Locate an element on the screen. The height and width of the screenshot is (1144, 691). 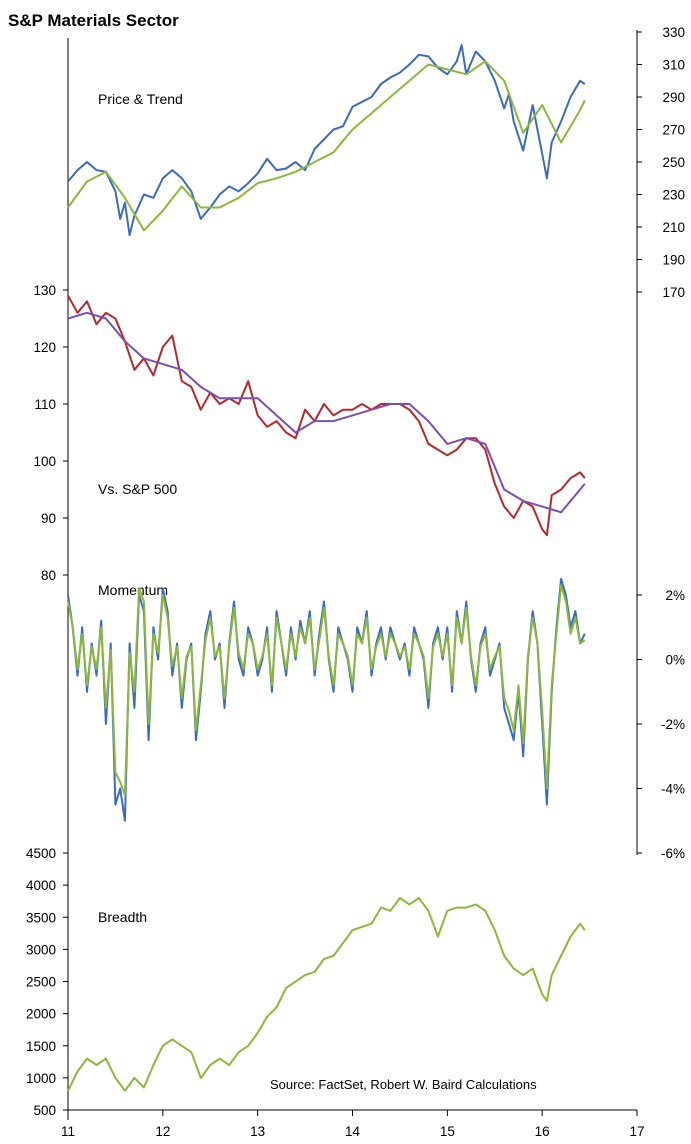
panel-label-momentum: Momentum is located at coordinates (133, 590).